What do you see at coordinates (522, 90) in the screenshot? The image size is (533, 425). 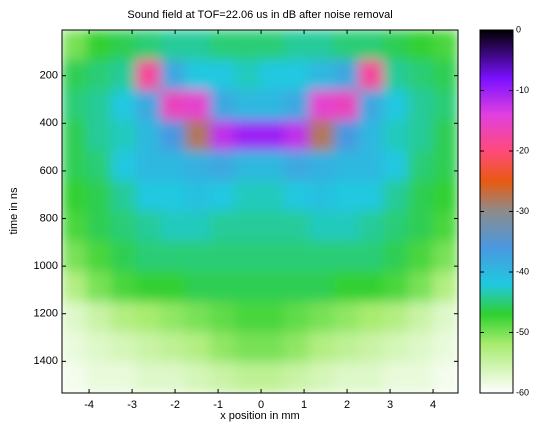 I see `colorbar-tick-label: -10` at bounding box center [522, 90].